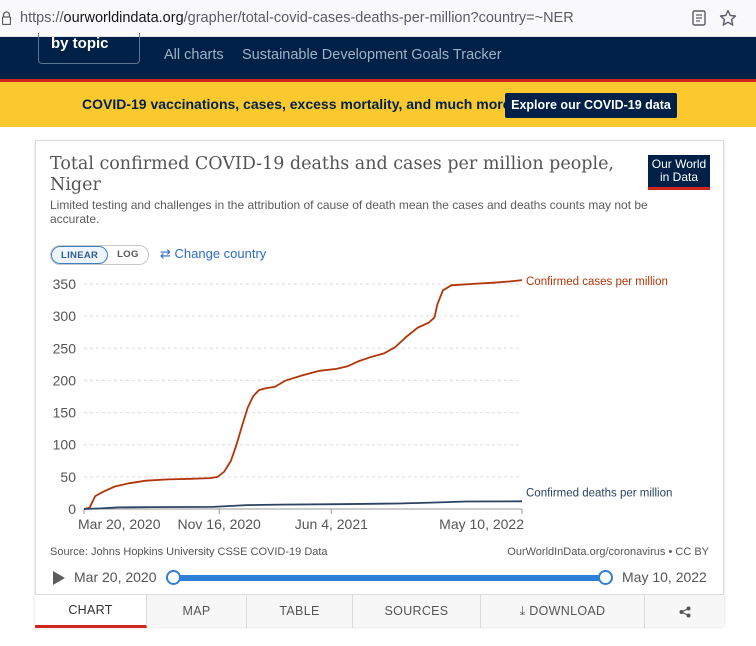  What do you see at coordinates (597, 282) in the screenshot?
I see `cases-series-label: Confirmed cases per million` at bounding box center [597, 282].